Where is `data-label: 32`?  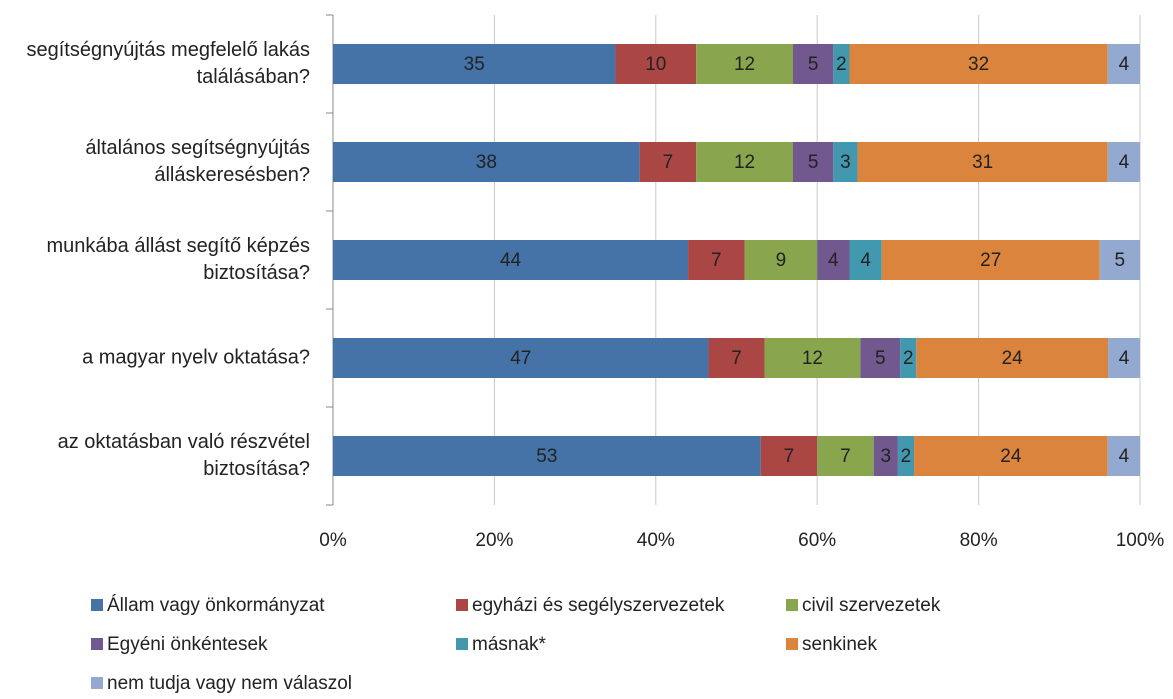 data-label: 32 is located at coordinates (978, 64).